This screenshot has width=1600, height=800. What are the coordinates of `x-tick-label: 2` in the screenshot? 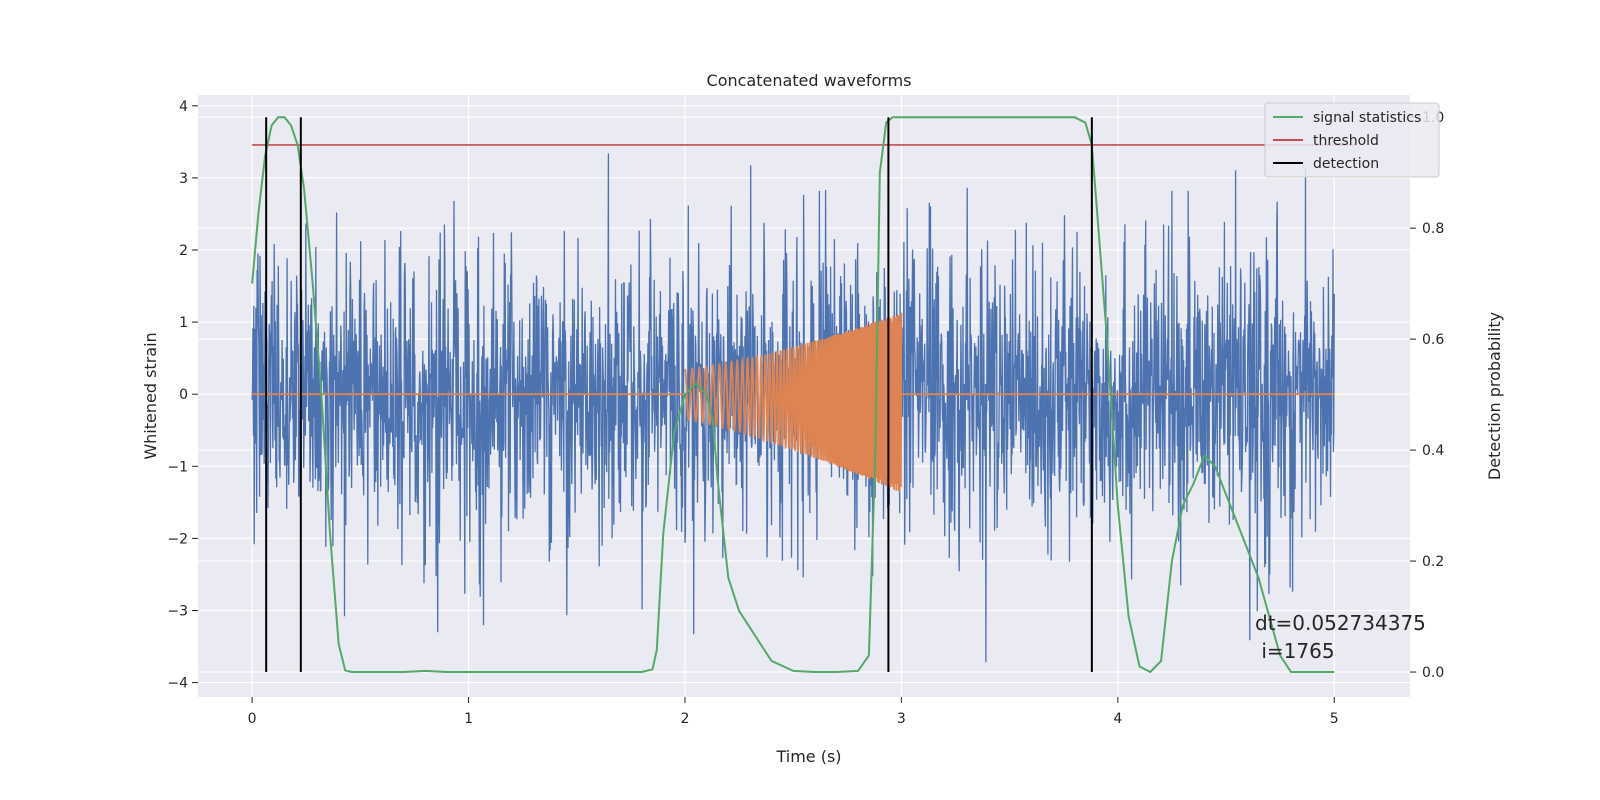 It's located at (685, 719).